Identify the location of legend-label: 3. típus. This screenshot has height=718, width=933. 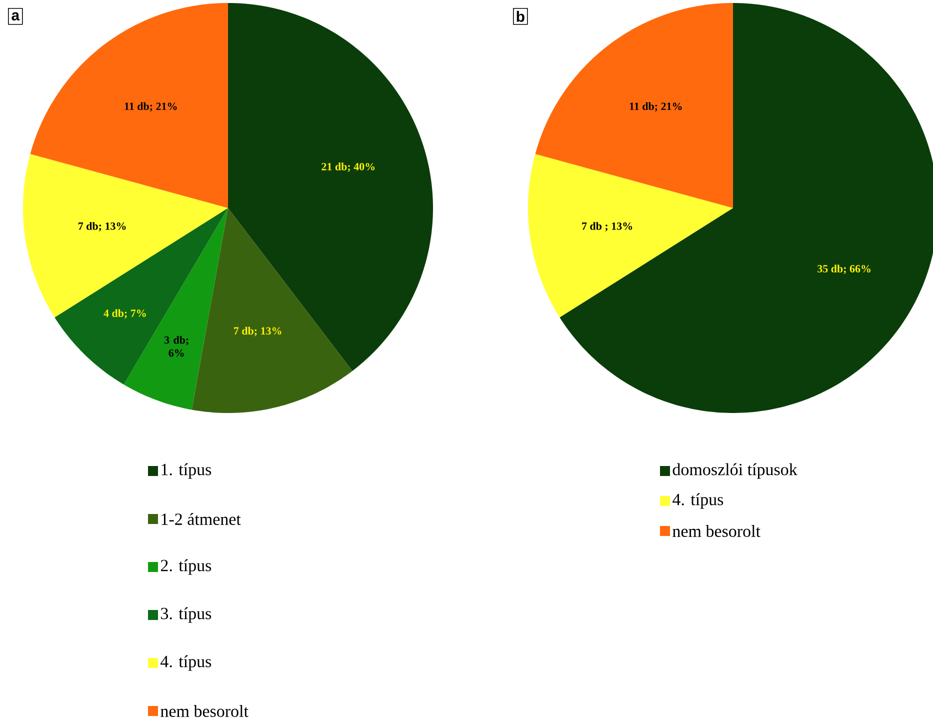
(186, 615).